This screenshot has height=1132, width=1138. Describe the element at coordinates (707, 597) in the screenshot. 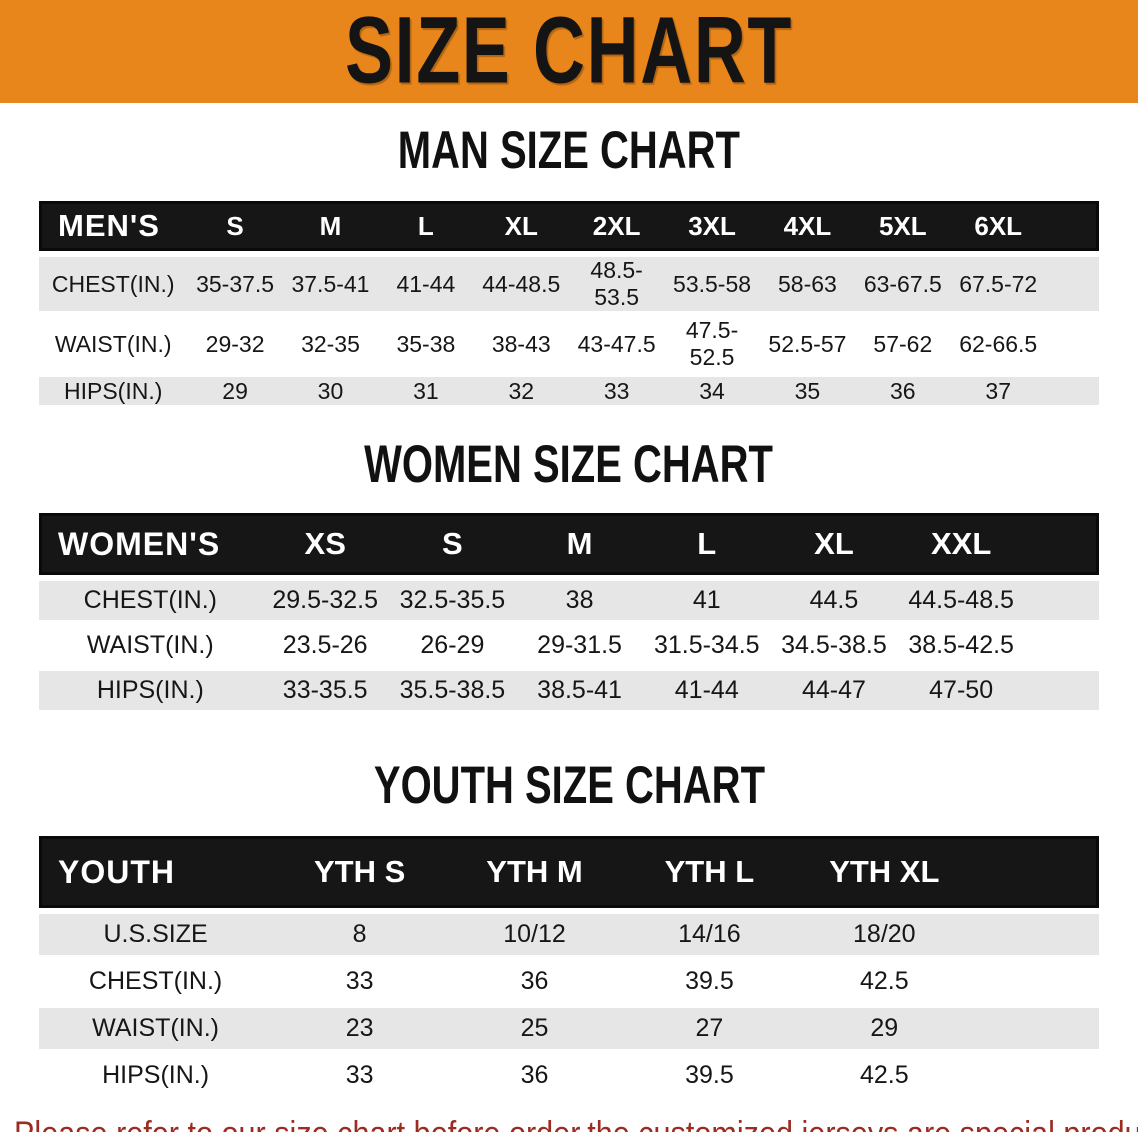

I see `size-value-cell: 41` at that location.